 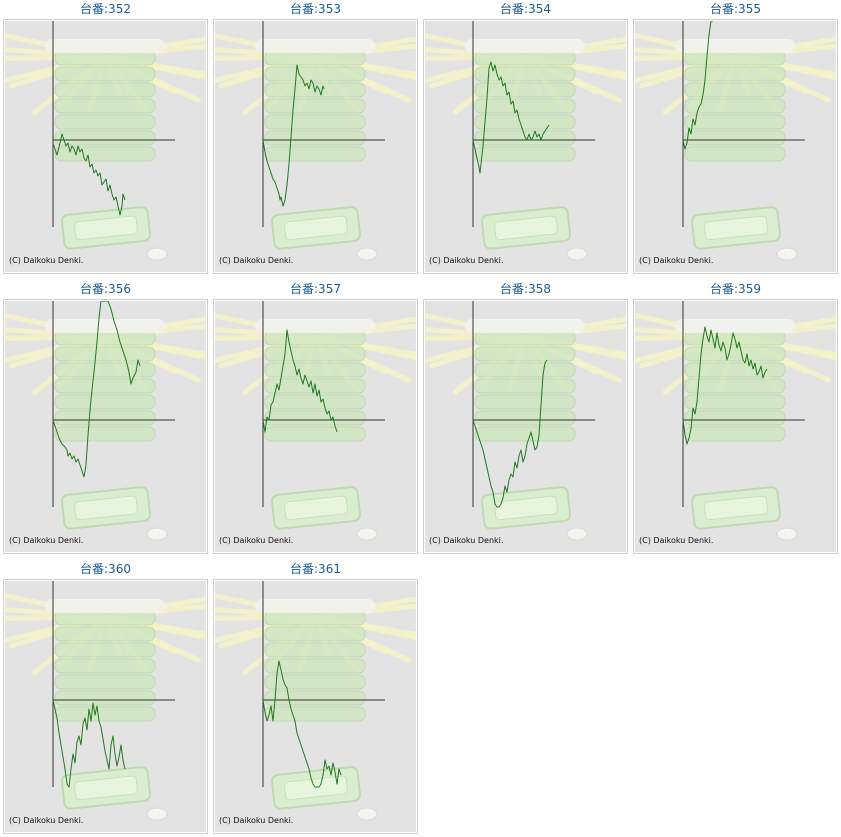 I want to click on machine-number-title: 台番:354, so click(x=525, y=9).